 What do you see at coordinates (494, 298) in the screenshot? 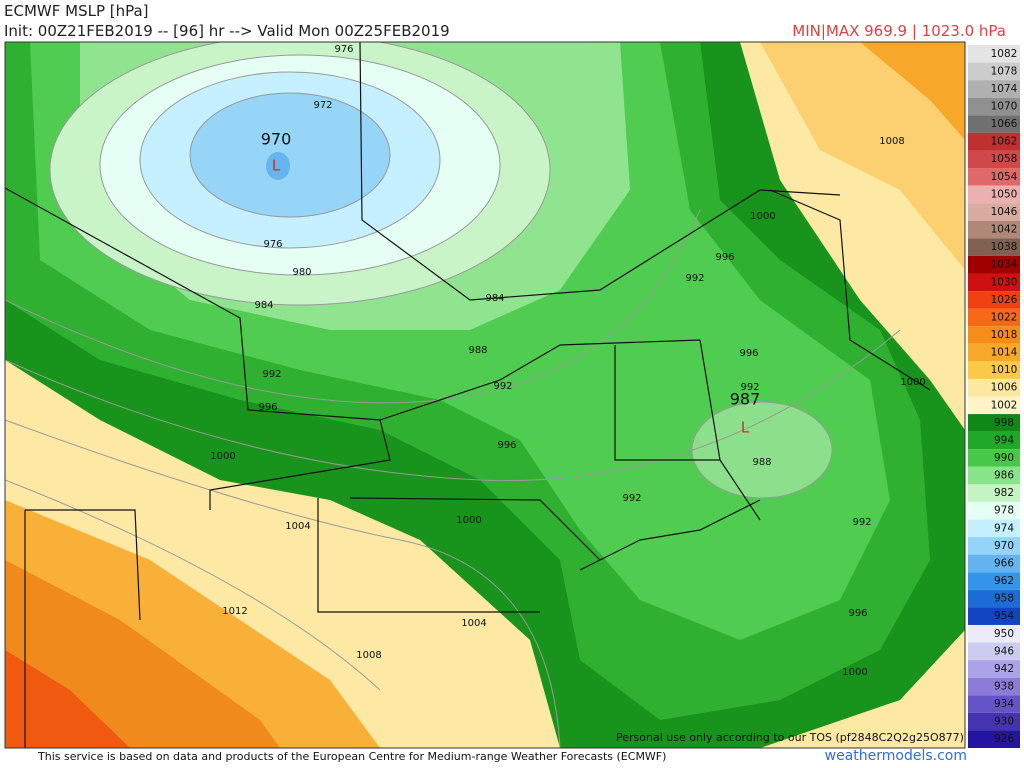
I see `contour-label: 984` at bounding box center [494, 298].